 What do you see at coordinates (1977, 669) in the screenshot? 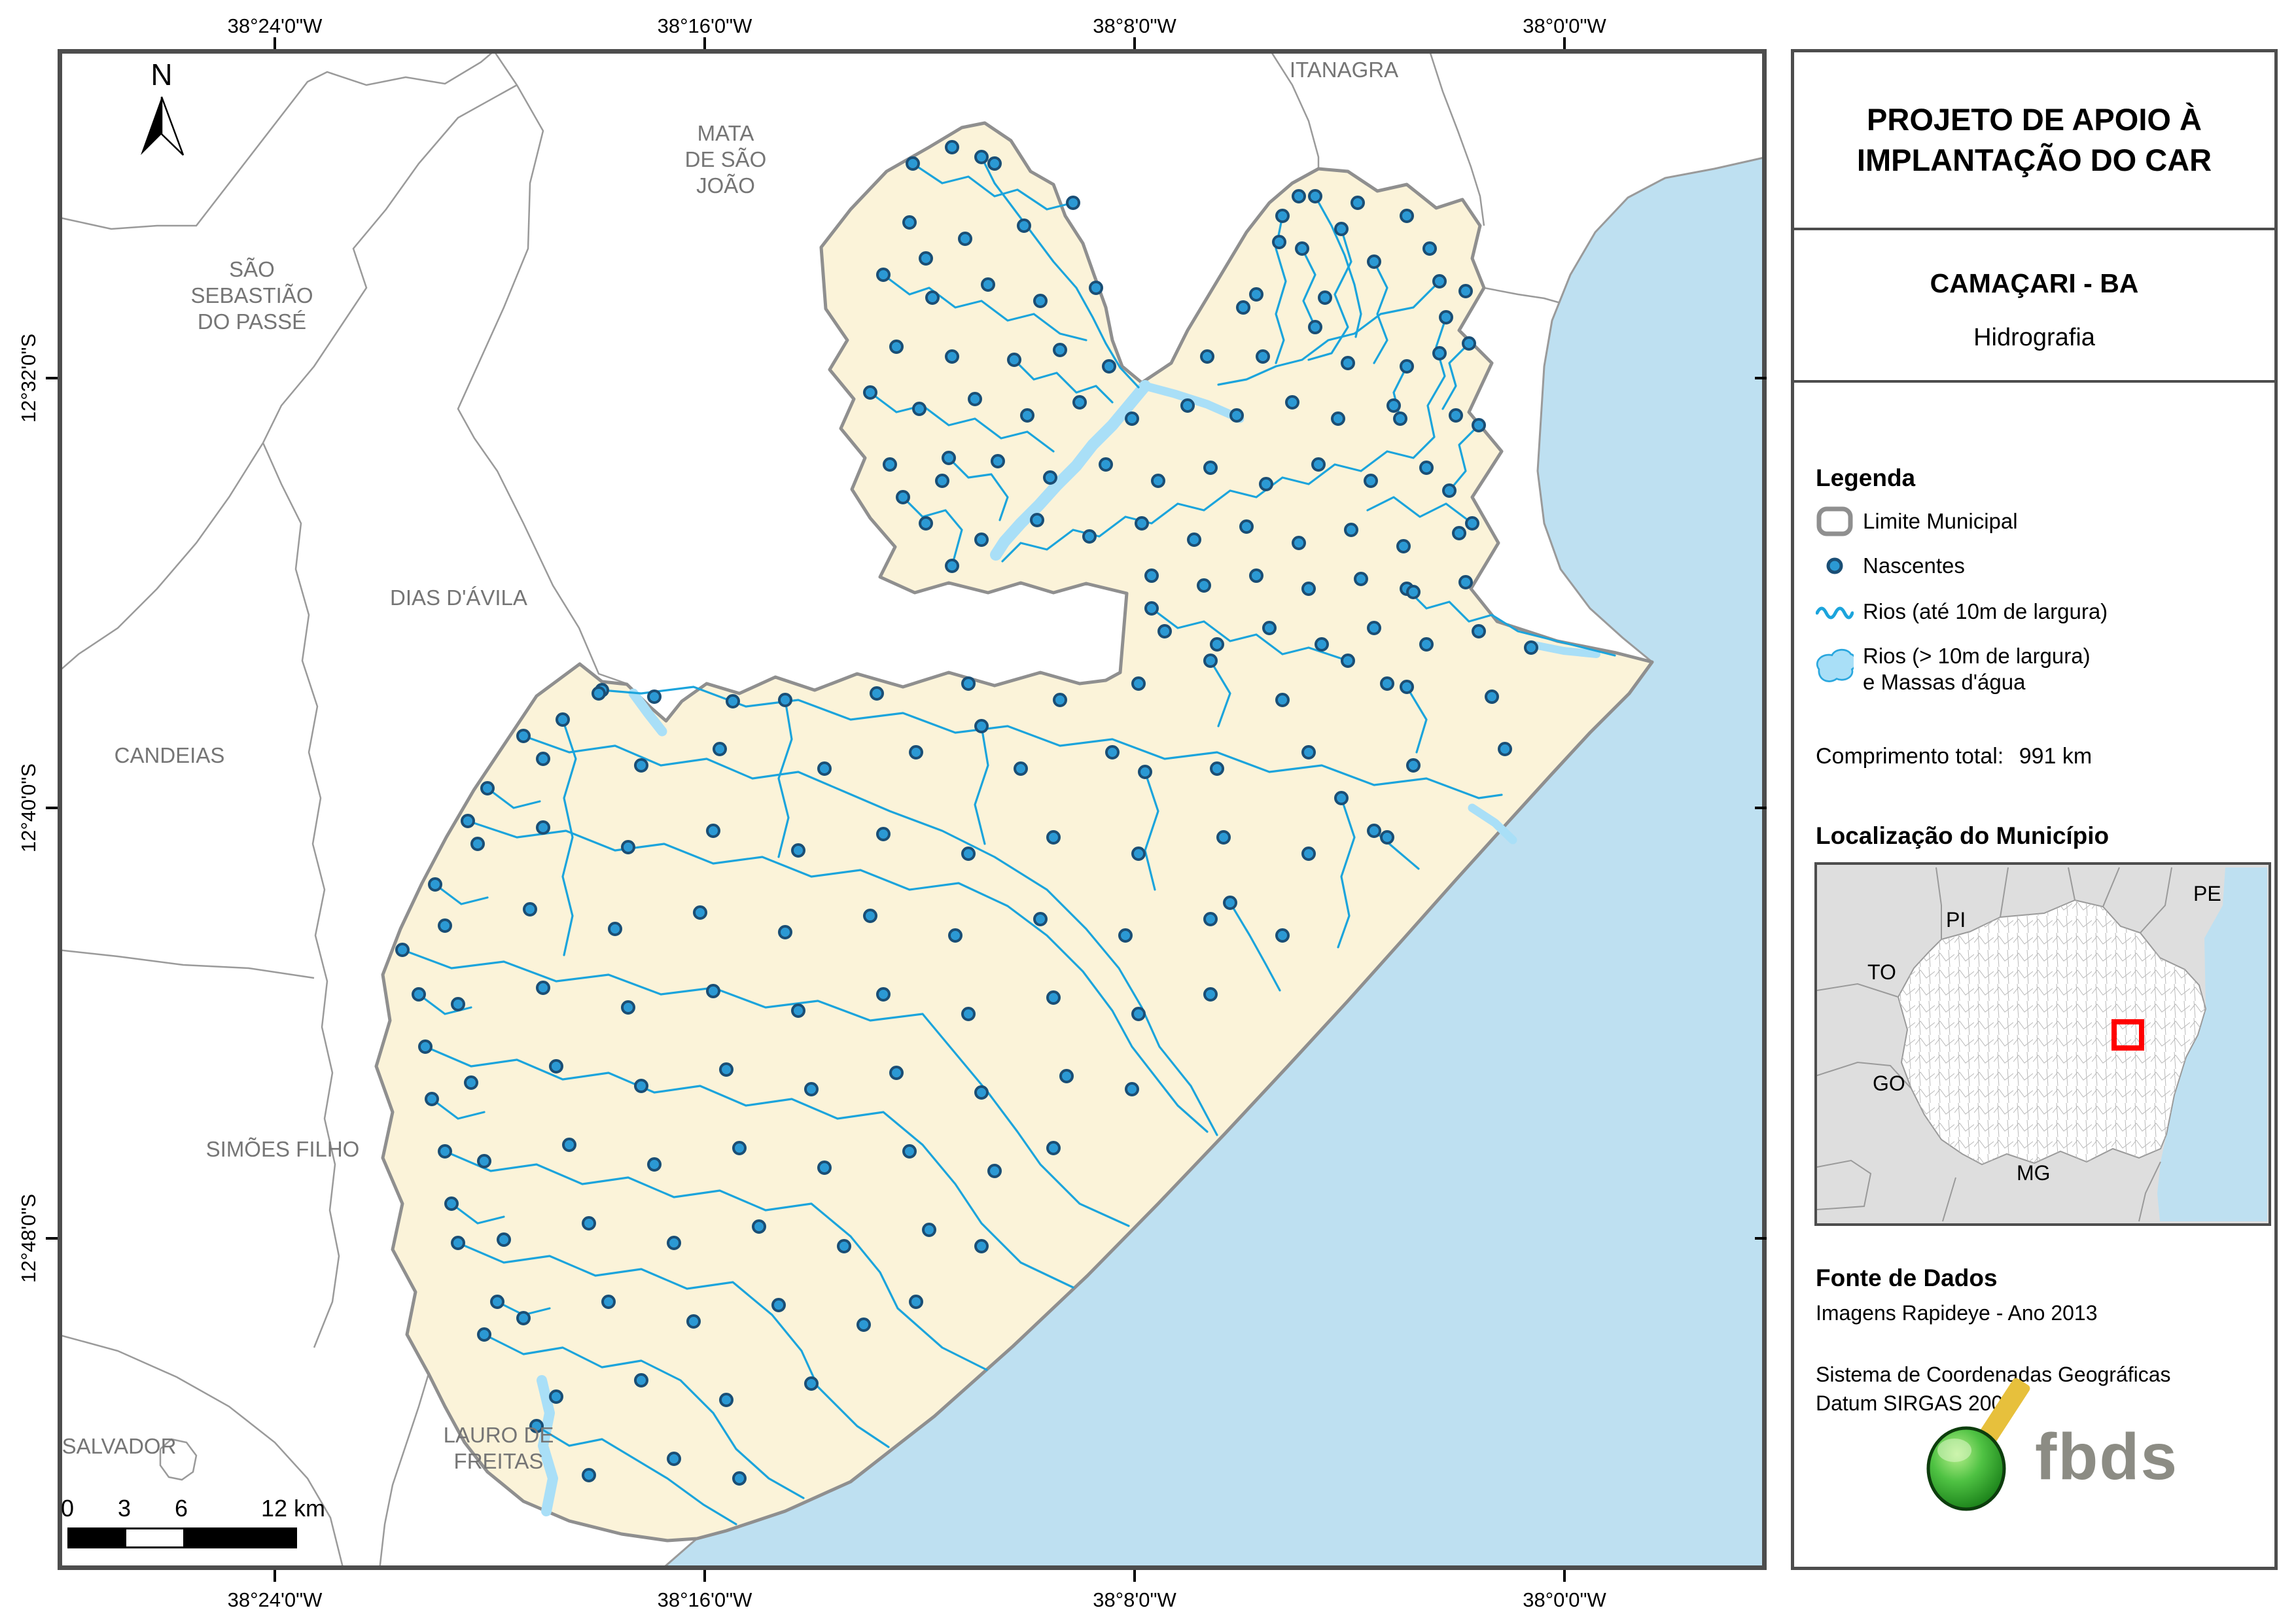
I see `legend-label-rios-largos: Rios (> 10m de largura) e Massas d'água` at bounding box center [1977, 669].